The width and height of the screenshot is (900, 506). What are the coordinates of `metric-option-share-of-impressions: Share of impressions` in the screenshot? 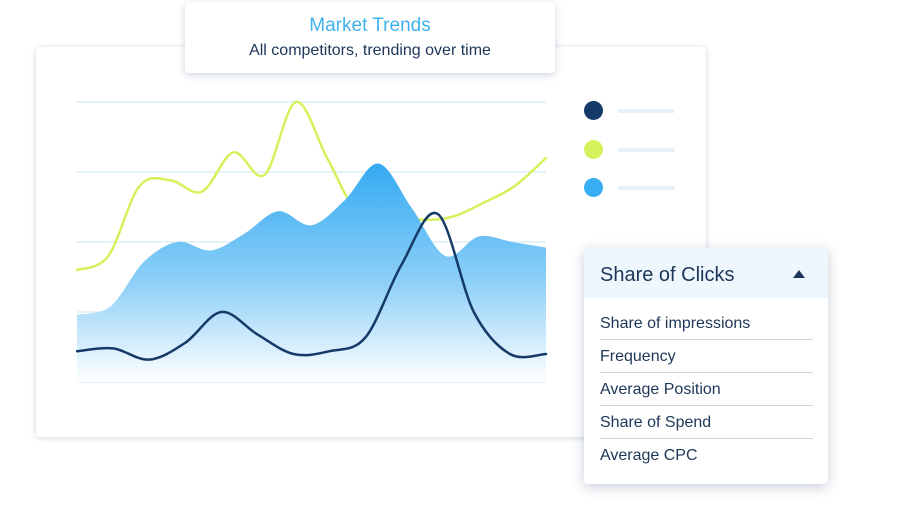 It's located at (706, 323).